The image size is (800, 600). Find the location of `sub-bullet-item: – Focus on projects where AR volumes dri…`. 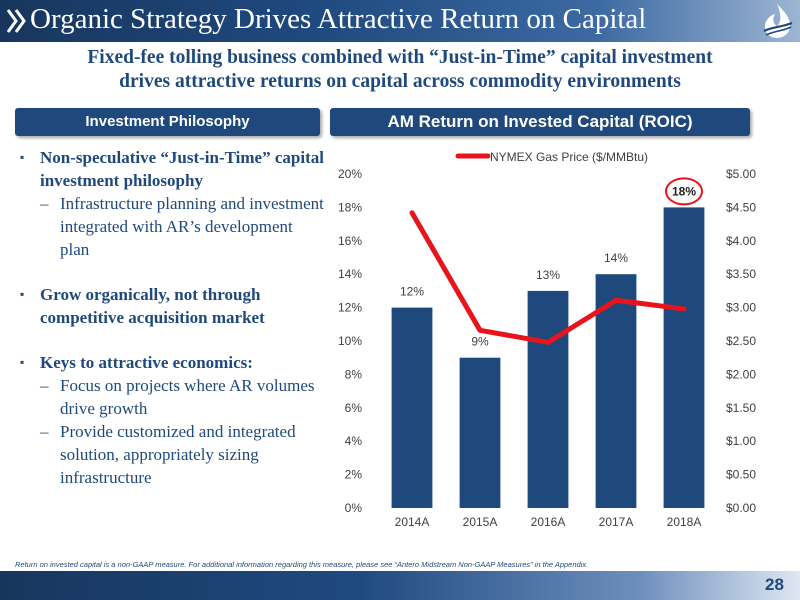

sub-bullet-item: – Focus on projects where AR volumes dri… is located at coordinates (172, 397).